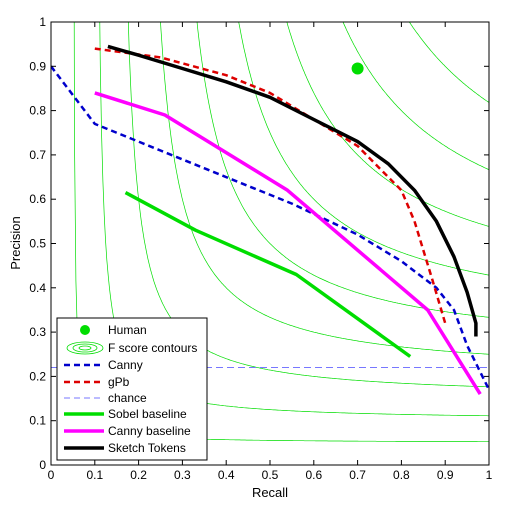  Describe the element at coordinates (127, 398) in the screenshot. I see `legend-label-chance: chance` at that location.